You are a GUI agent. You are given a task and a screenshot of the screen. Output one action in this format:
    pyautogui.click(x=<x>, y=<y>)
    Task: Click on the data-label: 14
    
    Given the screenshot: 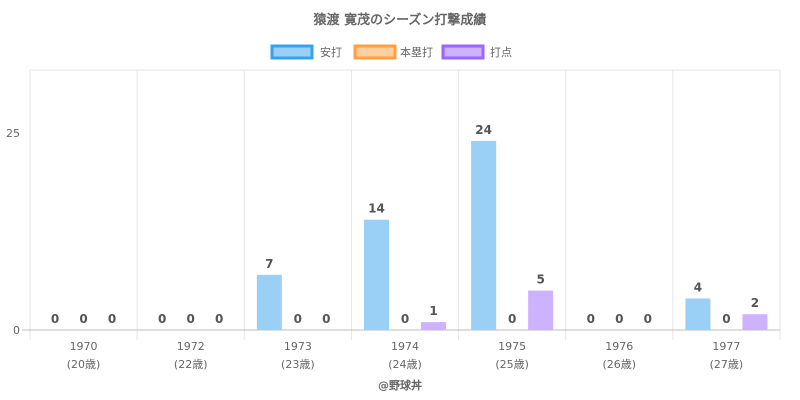 What is the action you would take?
    pyautogui.click(x=376, y=209)
    